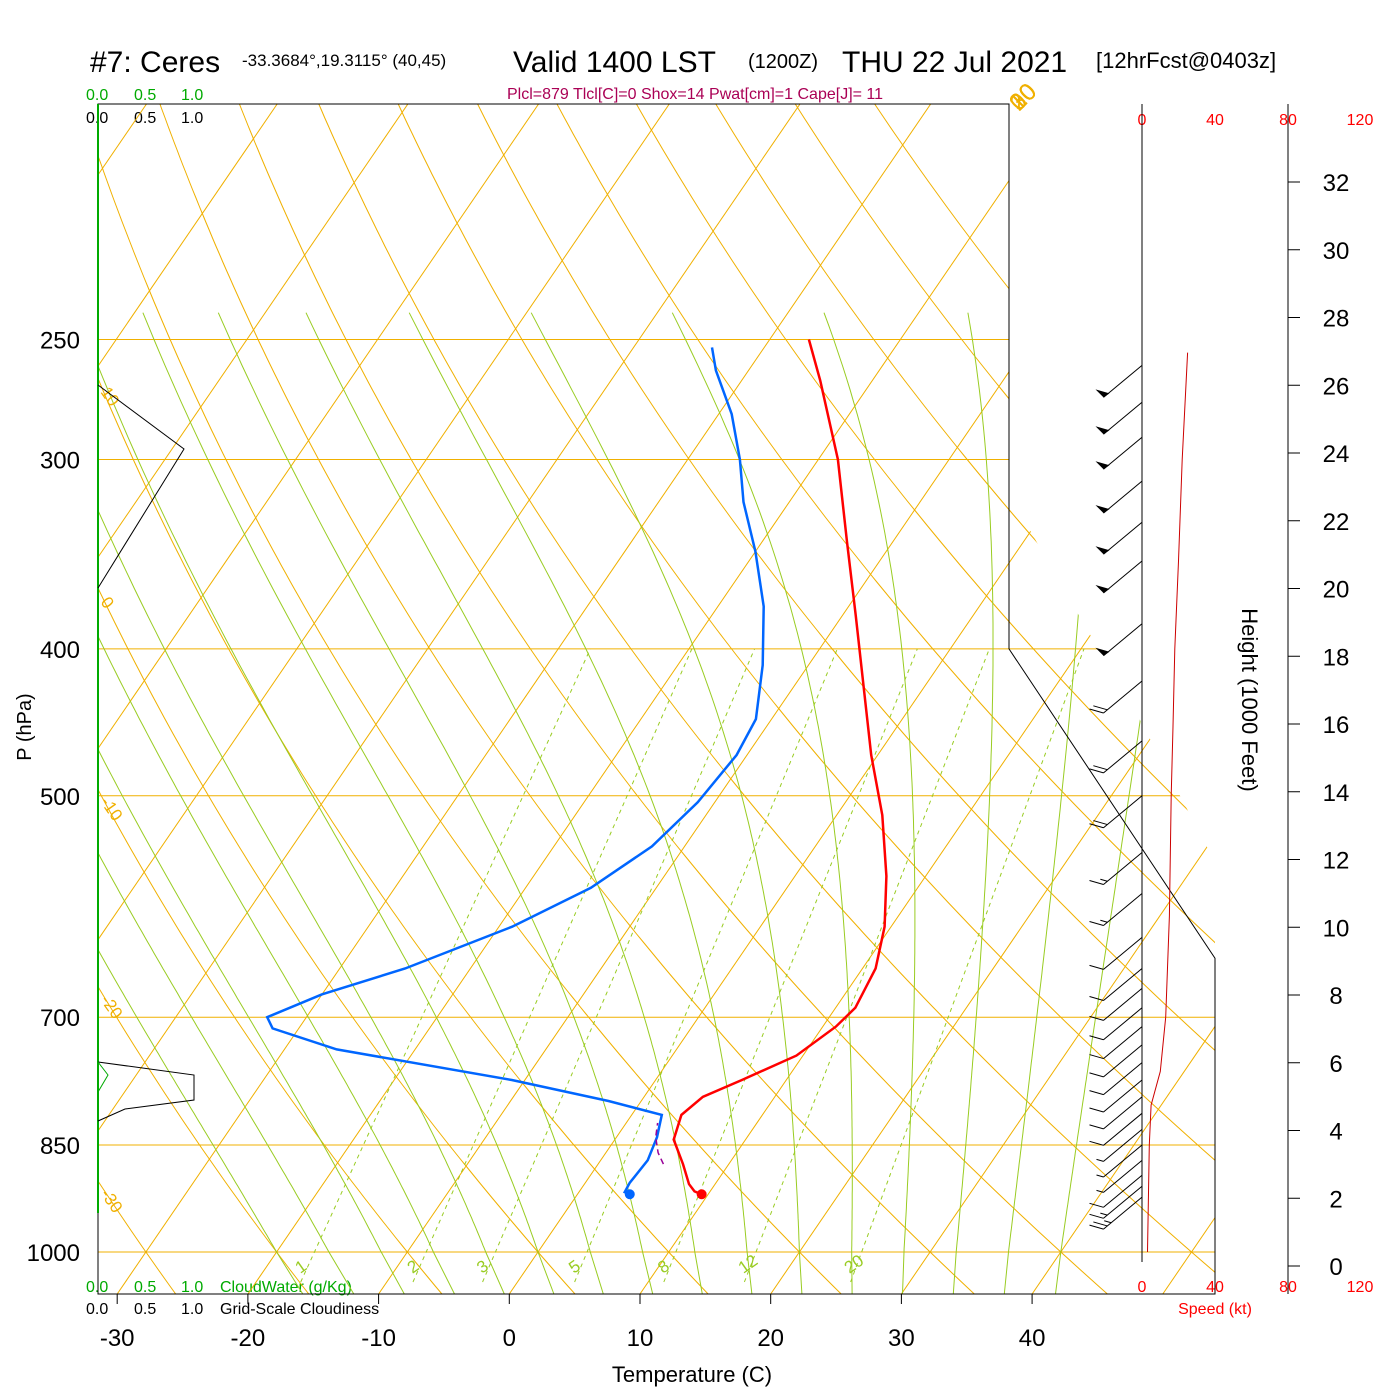  What do you see at coordinates (954, 62) in the screenshot?
I see `valid-date: THU 22 Jul 2021` at bounding box center [954, 62].